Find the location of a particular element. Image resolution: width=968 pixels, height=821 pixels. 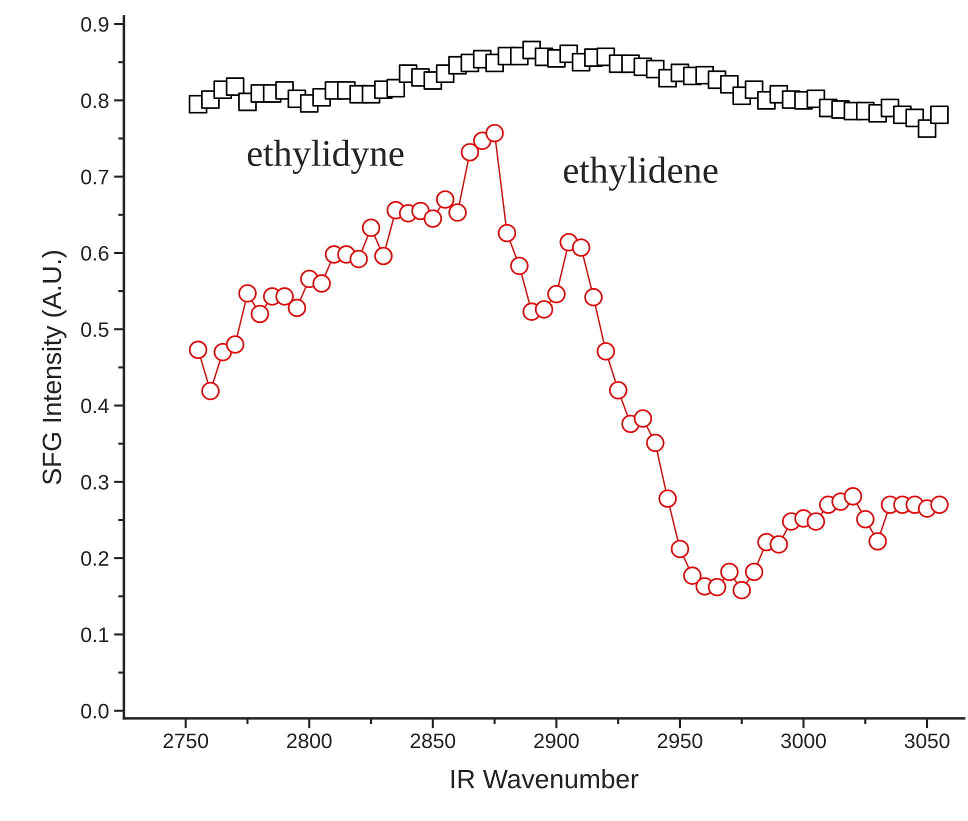

y-tick-label: 0.9 is located at coordinates (94, 24).